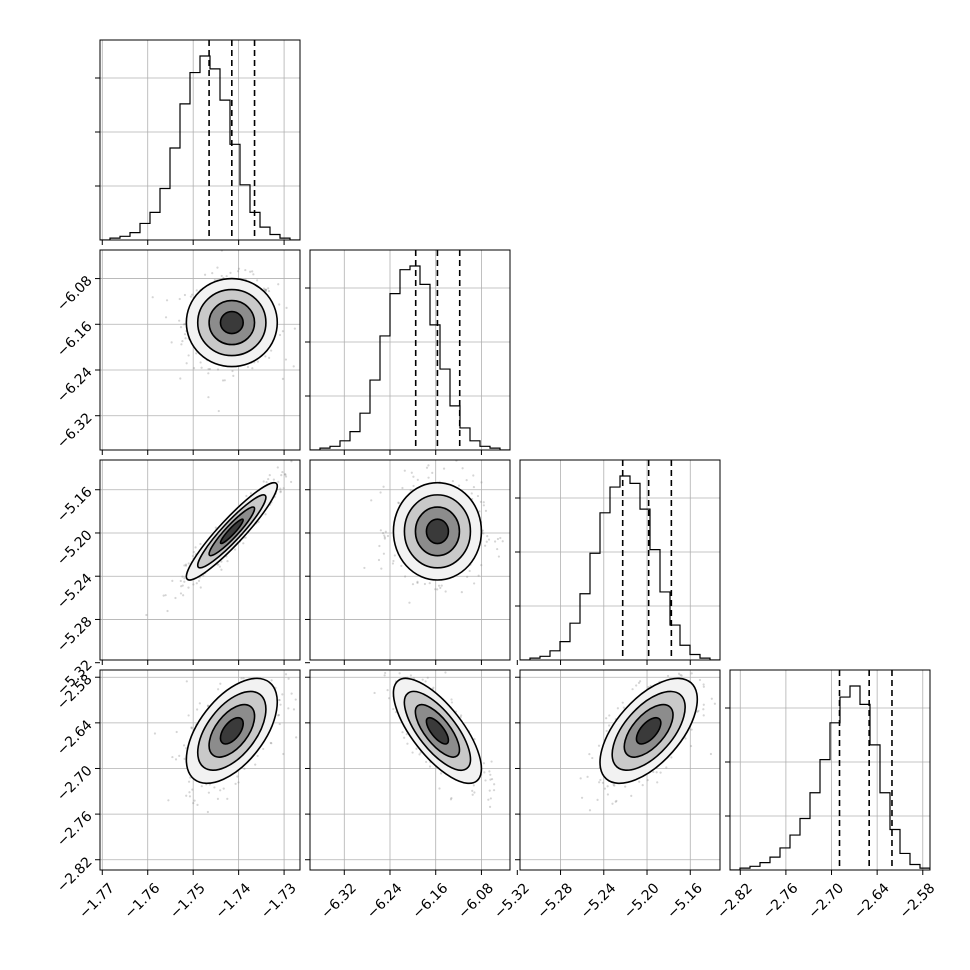 The width and height of the screenshot is (970, 970). I want to click on x-tick-label: −6.16, so click(431, 901).